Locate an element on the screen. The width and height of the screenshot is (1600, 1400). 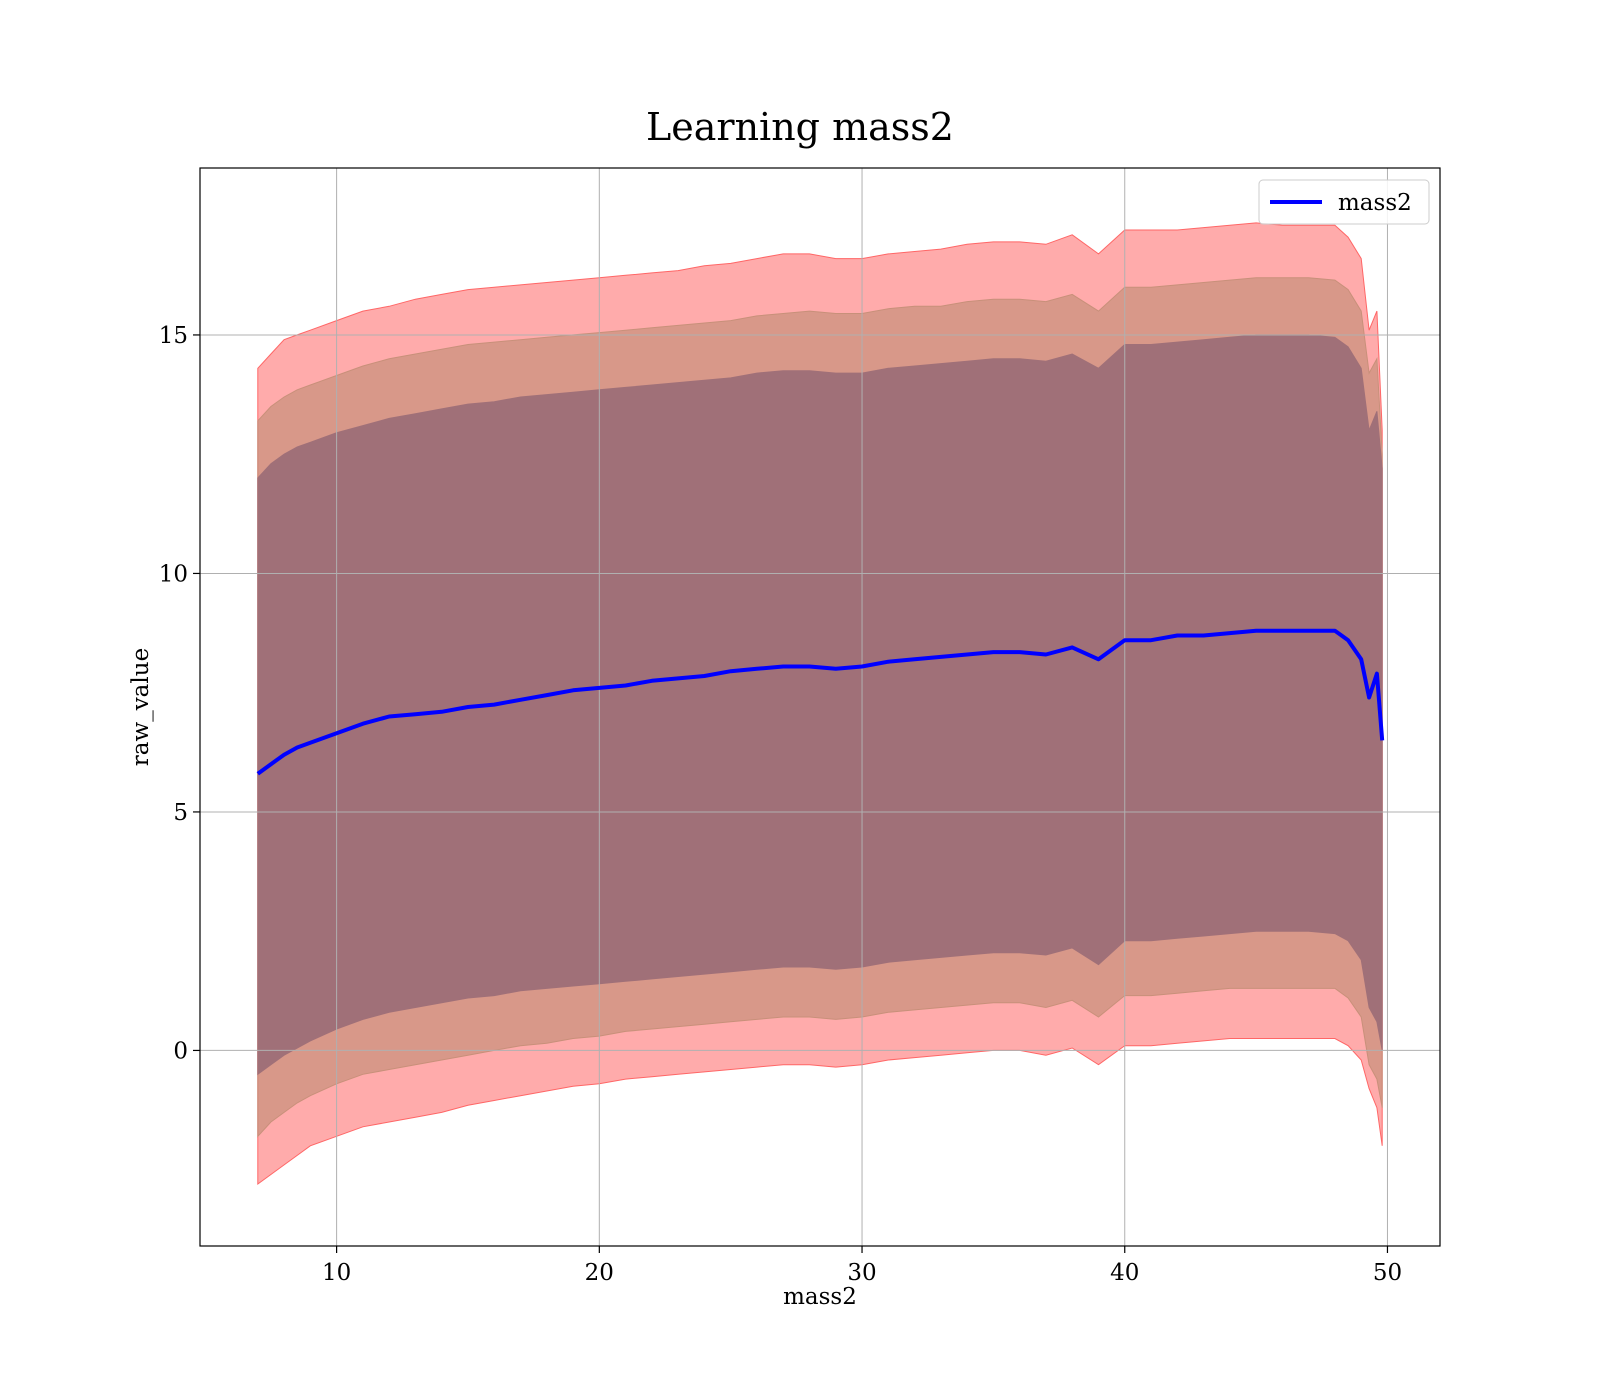
x-axis-ticks: 10 20 30 40 50 is located at coordinates (862, 1266).